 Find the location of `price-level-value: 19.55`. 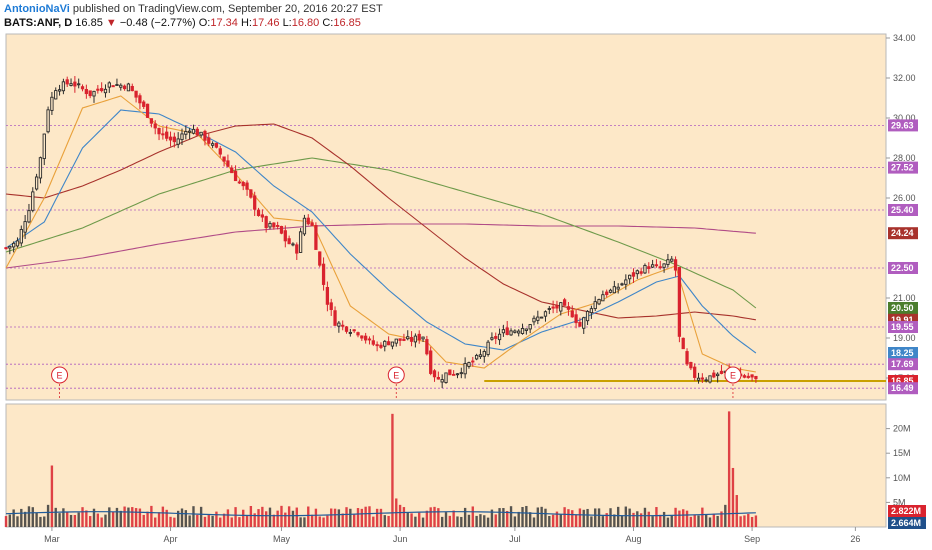

price-level-value: 19.55 is located at coordinates (902, 327).